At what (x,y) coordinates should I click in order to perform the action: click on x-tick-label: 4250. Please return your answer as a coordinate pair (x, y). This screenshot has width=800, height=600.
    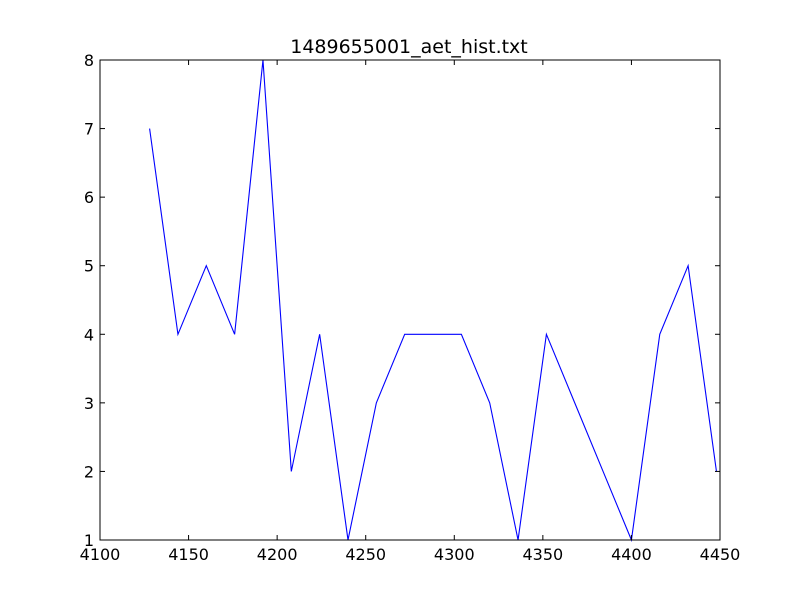
    Looking at the image, I should click on (365, 554).